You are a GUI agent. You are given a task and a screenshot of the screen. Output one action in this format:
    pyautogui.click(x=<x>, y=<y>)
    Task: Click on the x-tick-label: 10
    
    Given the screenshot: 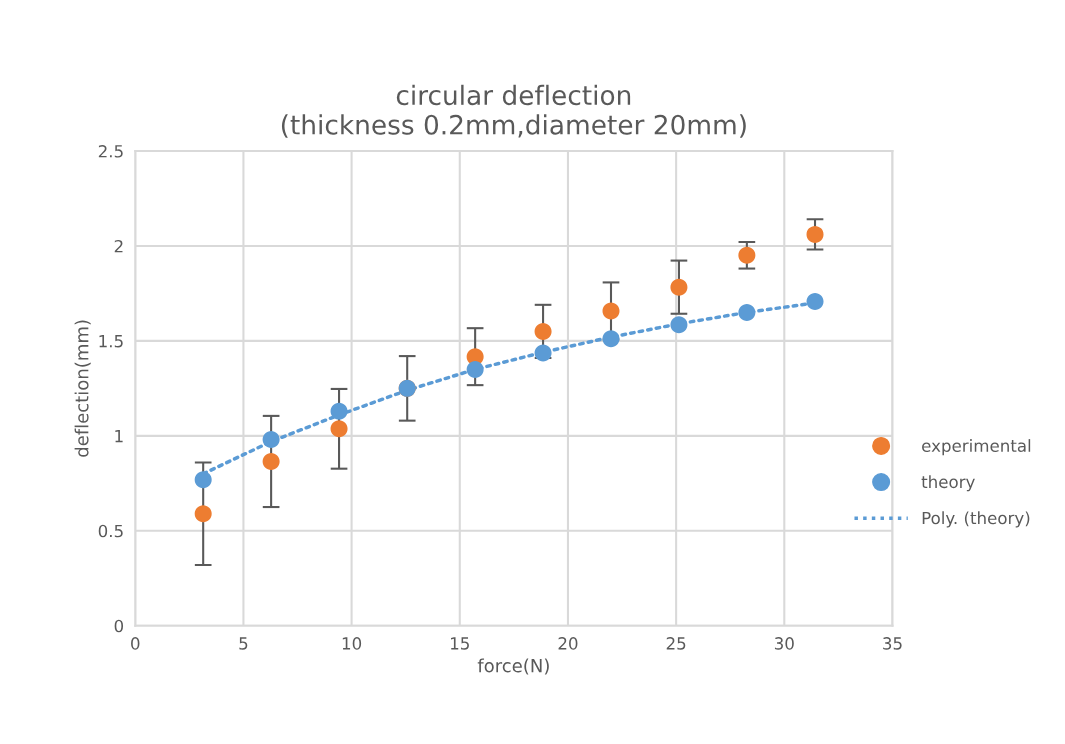 What is the action you would take?
    pyautogui.click(x=352, y=643)
    